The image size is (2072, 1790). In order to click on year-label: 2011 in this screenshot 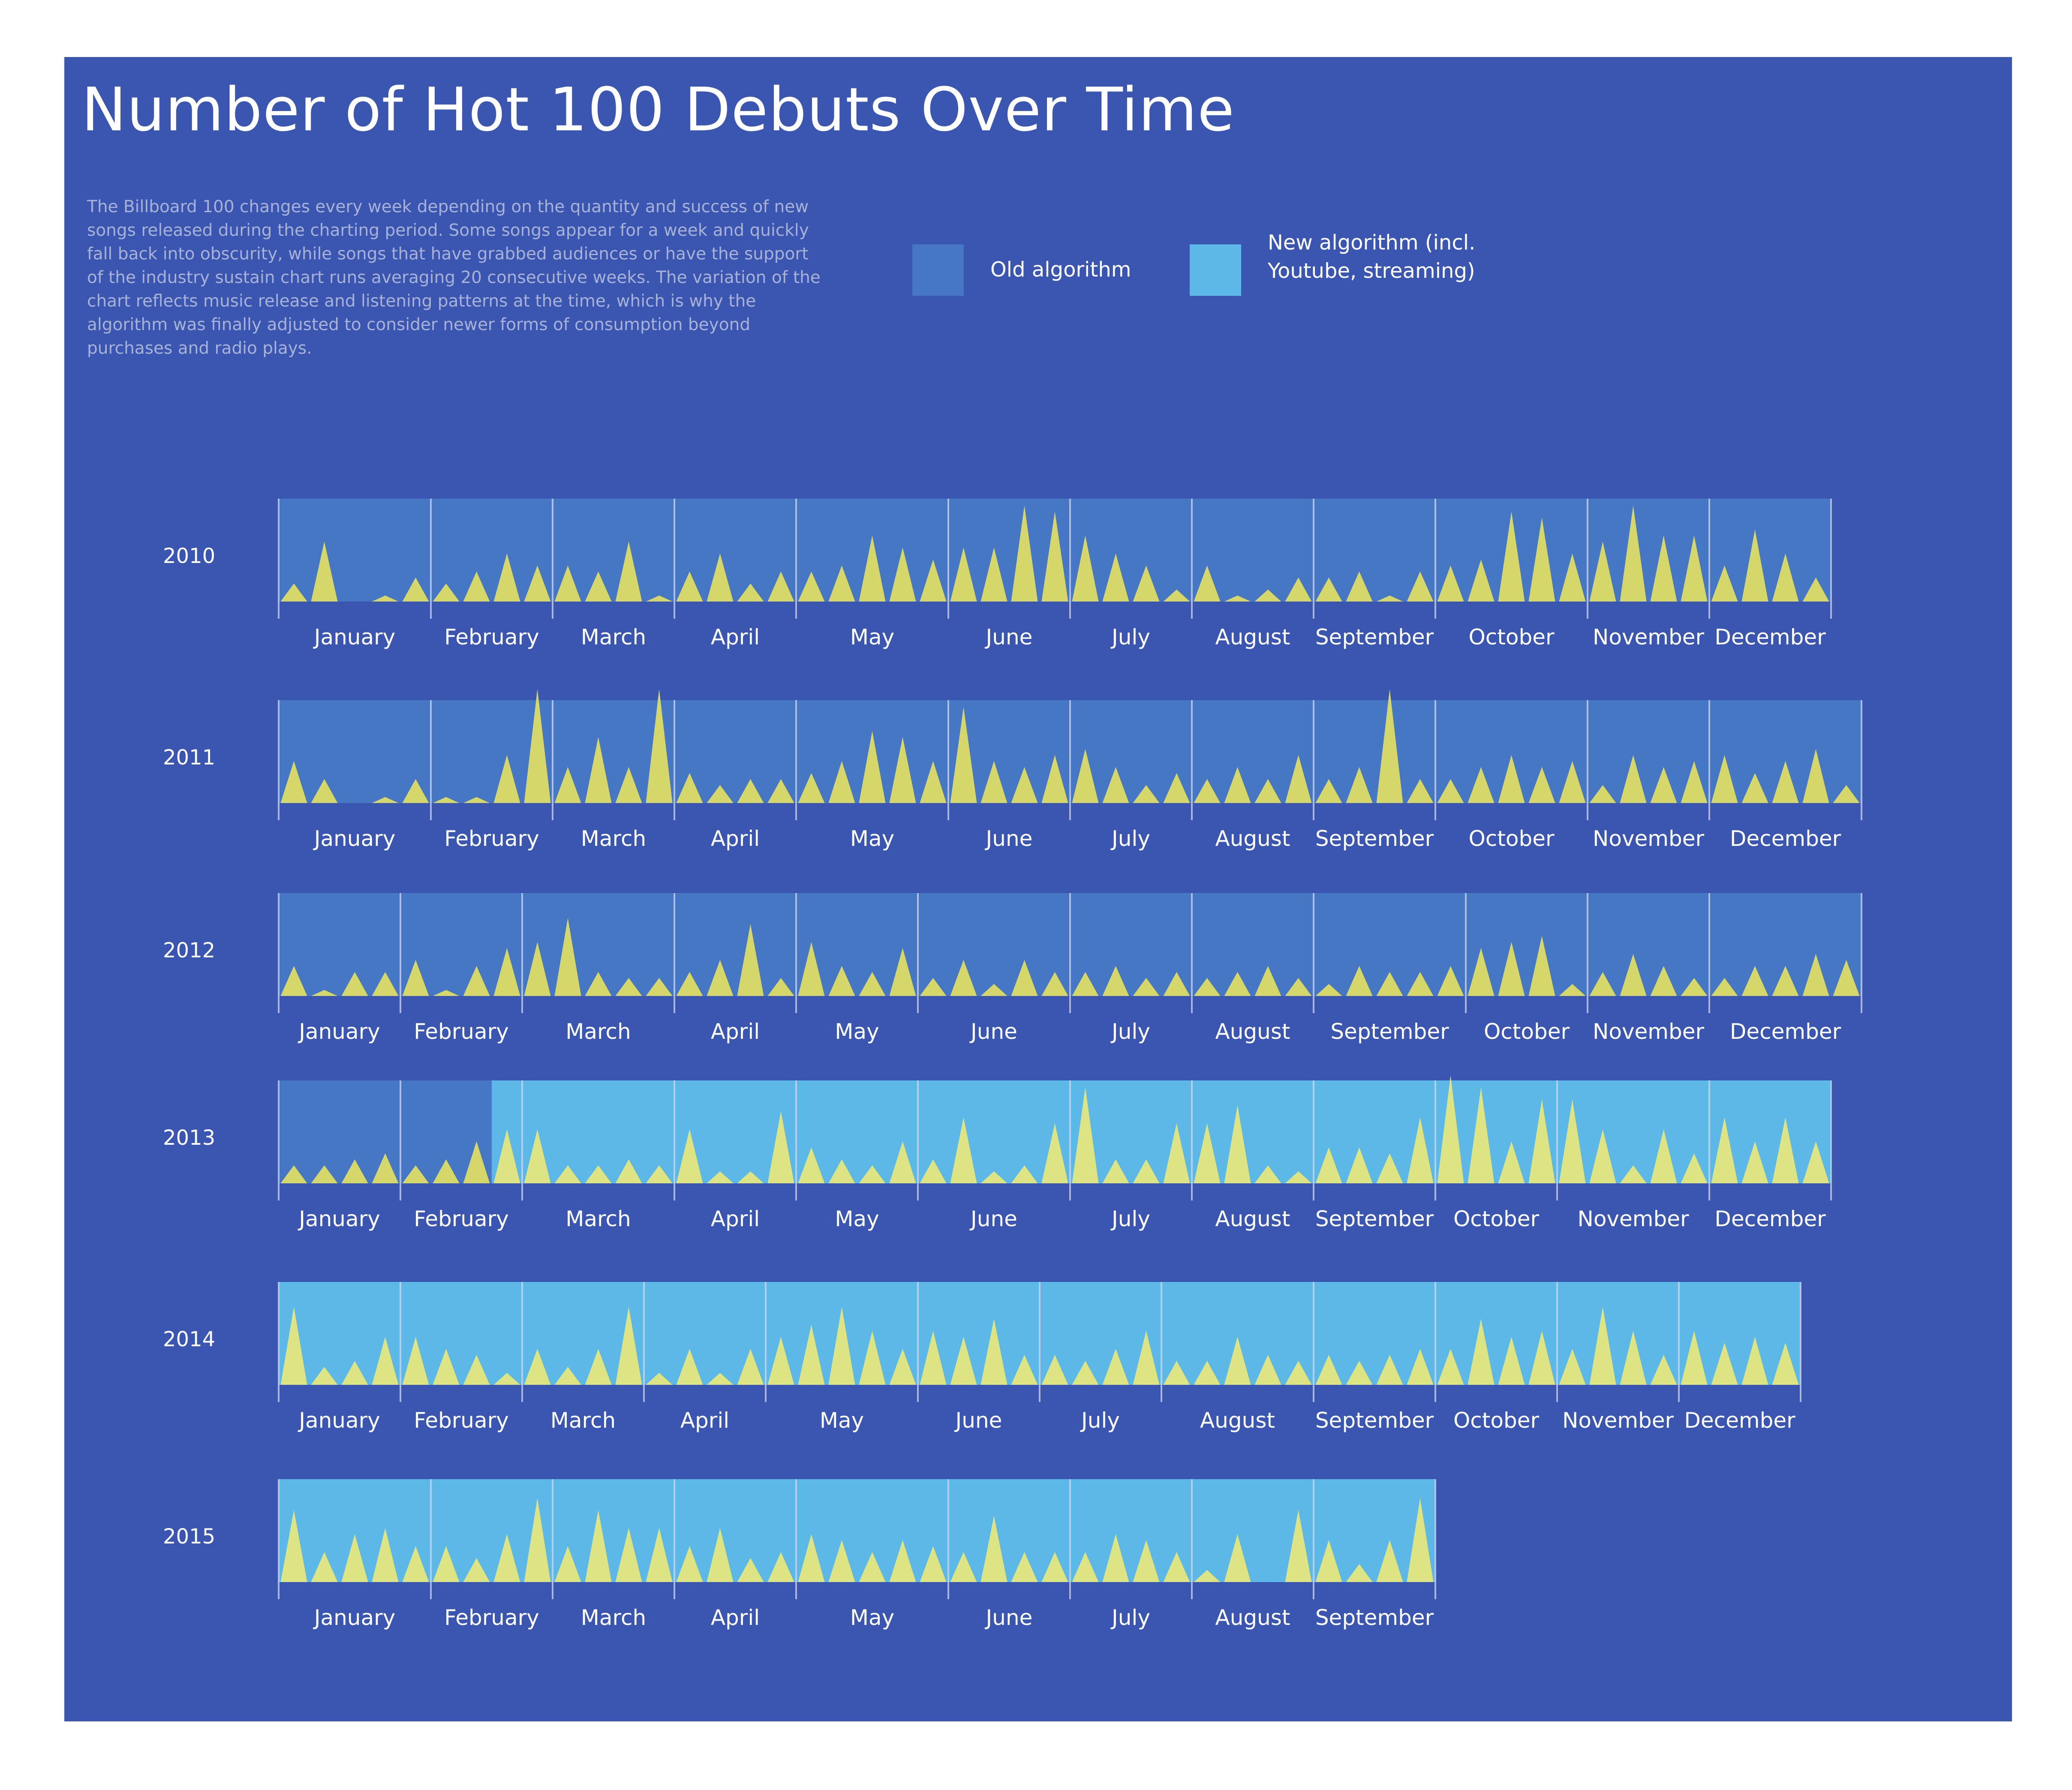, I will do `click(189, 758)`.